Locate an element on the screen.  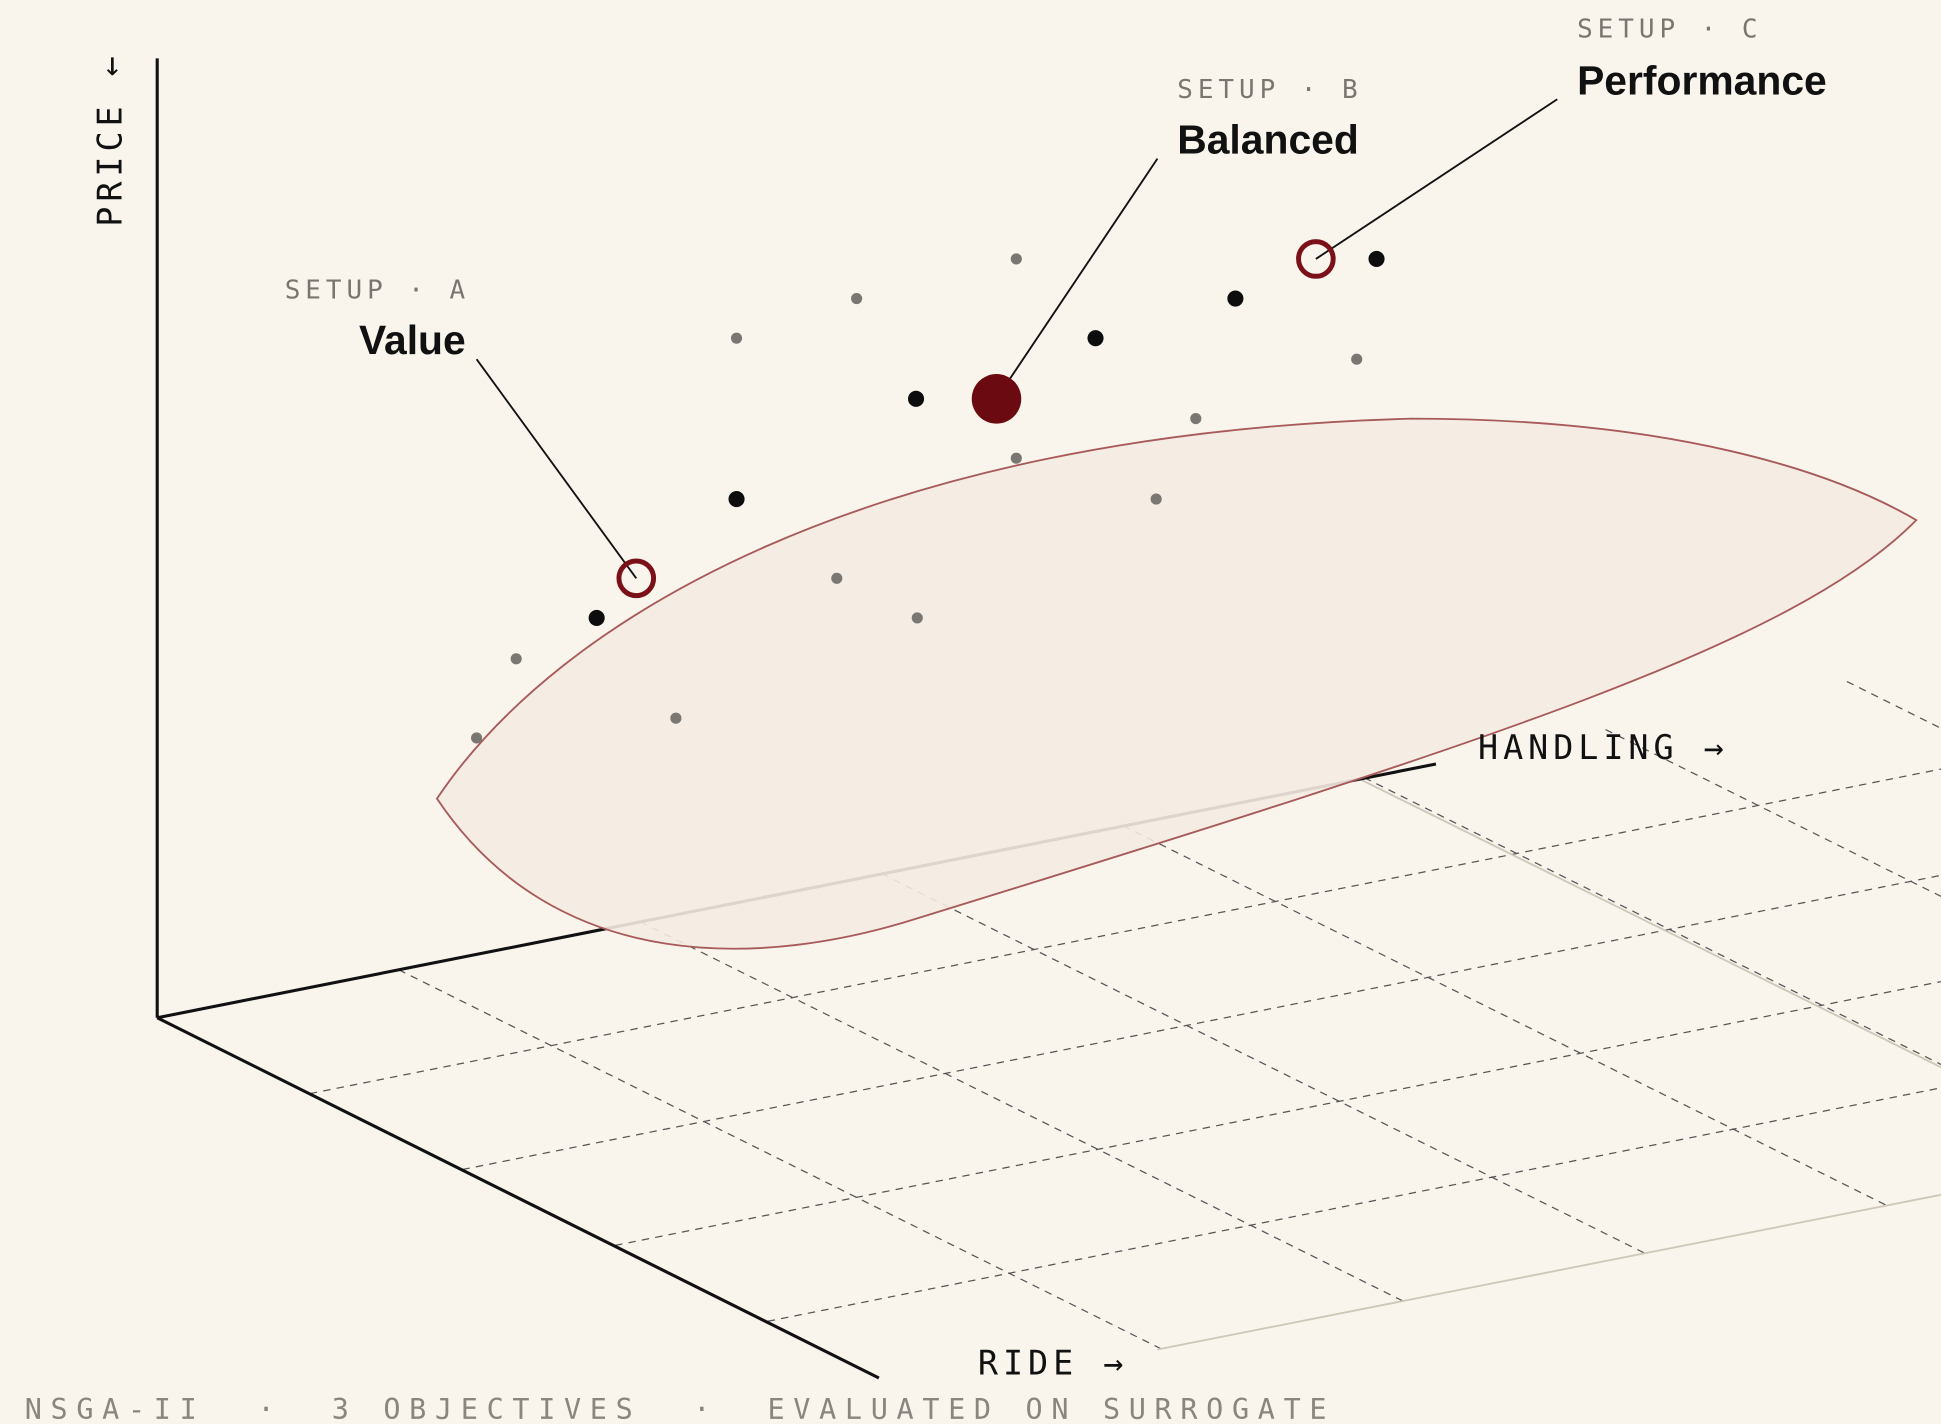
setup-tag: SETUP · A is located at coordinates (377, 291).